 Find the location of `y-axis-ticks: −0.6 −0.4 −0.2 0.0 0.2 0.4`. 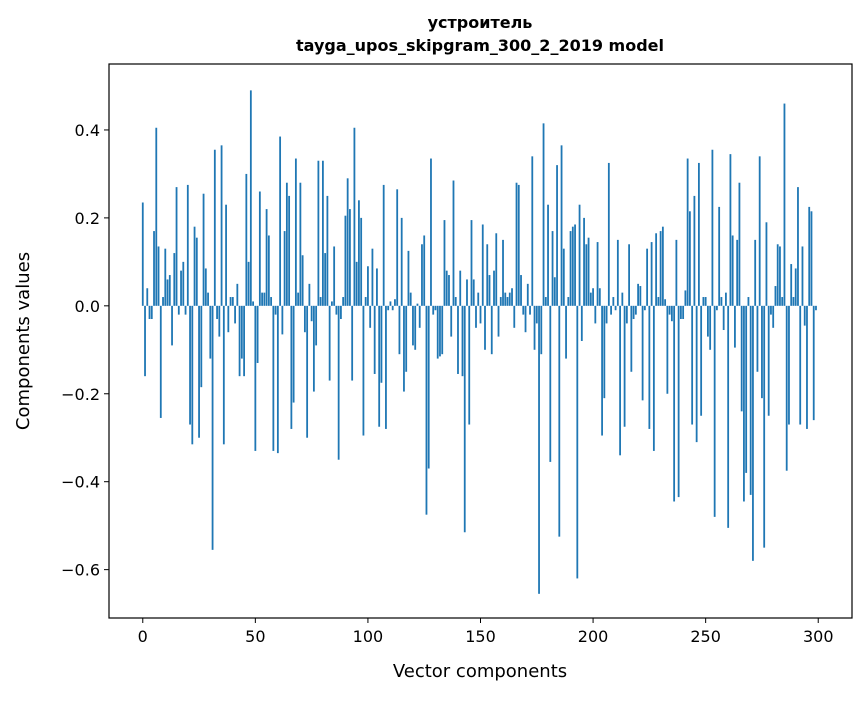

y-axis-ticks: −0.6 −0.4 −0.2 0.0 0.2 0.4 is located at coordinates (85, 350).